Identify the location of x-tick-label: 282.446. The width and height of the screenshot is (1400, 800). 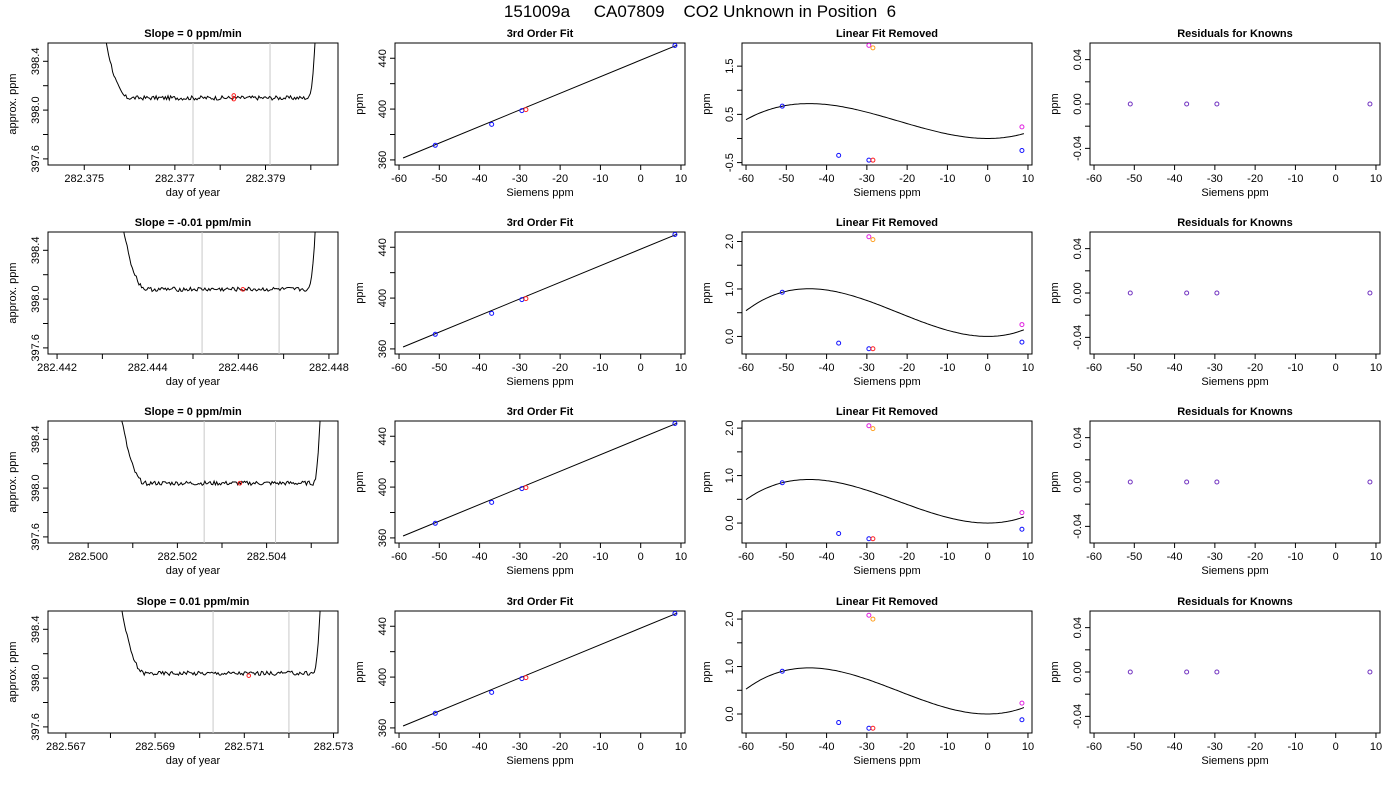
(238, 368).